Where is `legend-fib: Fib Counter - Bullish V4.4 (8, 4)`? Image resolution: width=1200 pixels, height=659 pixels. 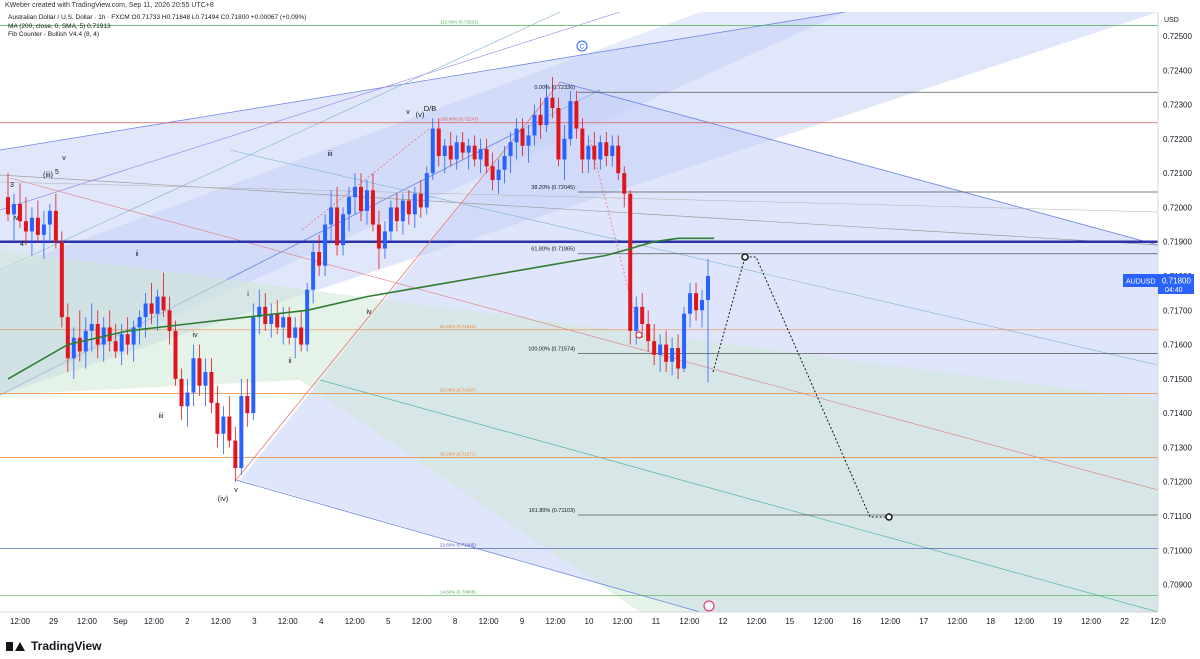
legend-fib: Fib Counter - Bullish V4.4 (8, 4) is located at coordinates (54, 34).